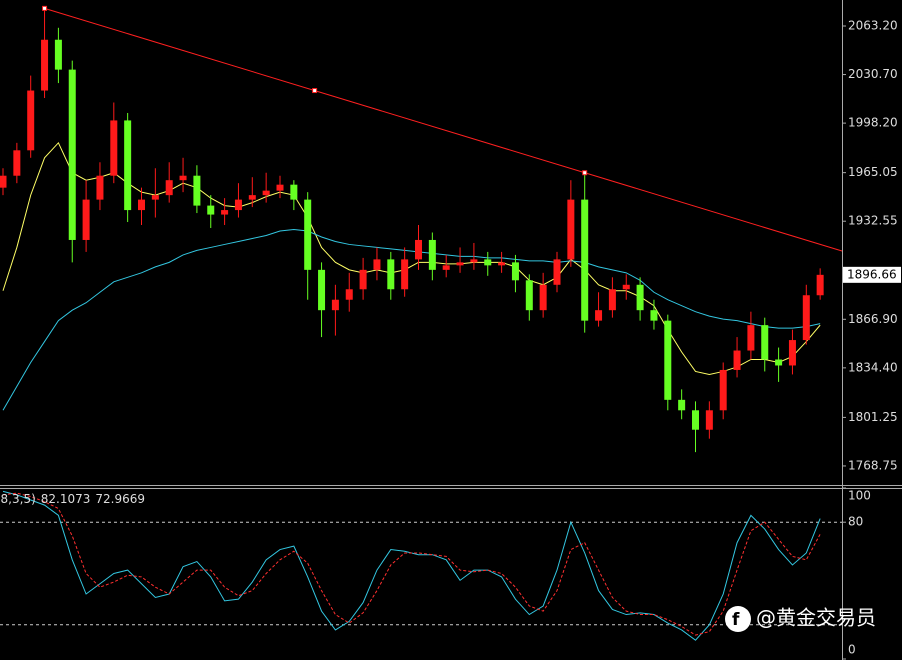  Describe the element at coordinates (852, 650) in the screenshot. I see `y-tick-label: 0` at that location.